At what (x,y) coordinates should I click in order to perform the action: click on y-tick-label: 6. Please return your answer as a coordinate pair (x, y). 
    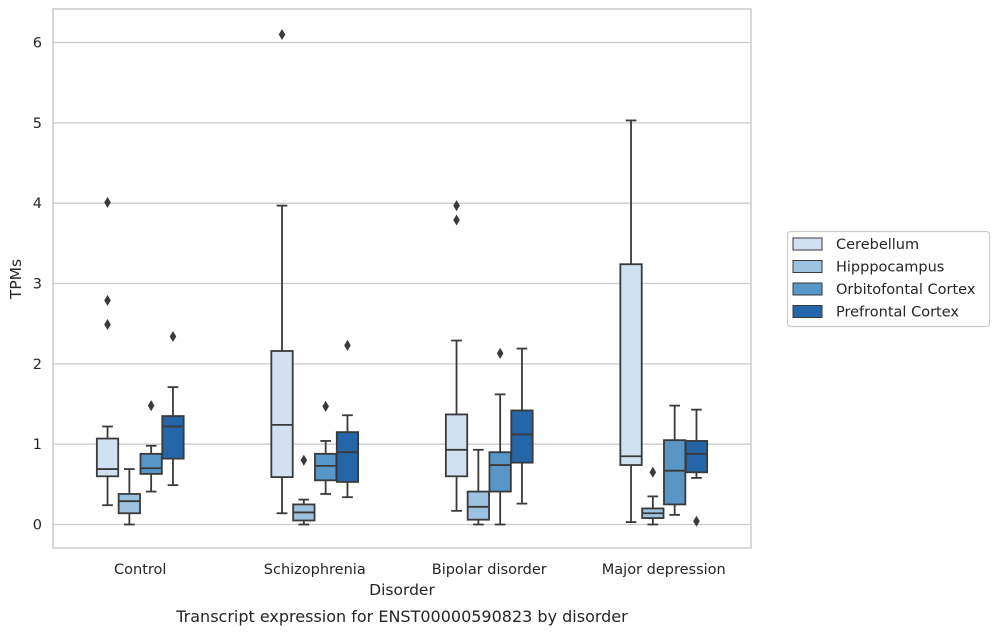
    Looking at the image, I should click on (37, 44).